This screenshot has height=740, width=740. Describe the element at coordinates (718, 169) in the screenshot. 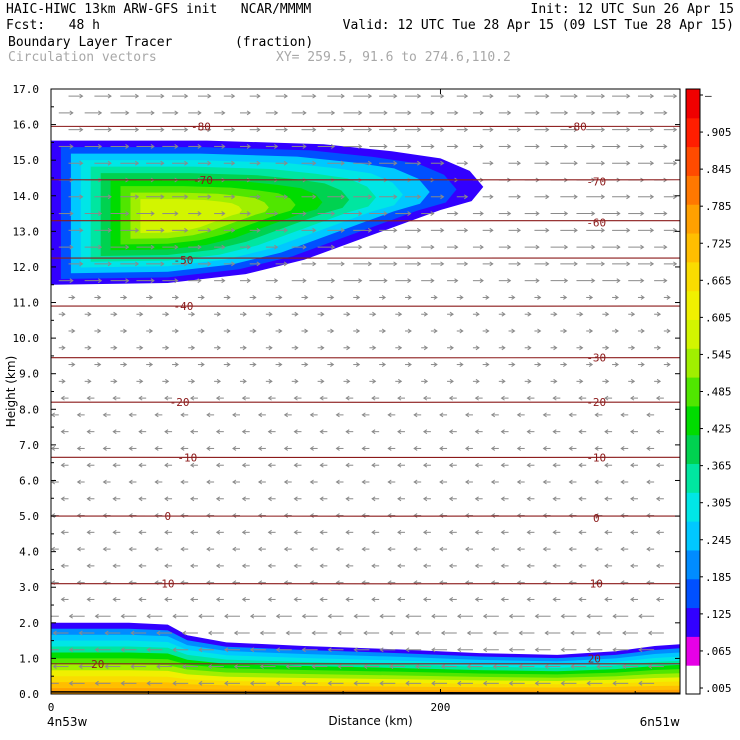

I see `colorbar-label: .845` at that location.